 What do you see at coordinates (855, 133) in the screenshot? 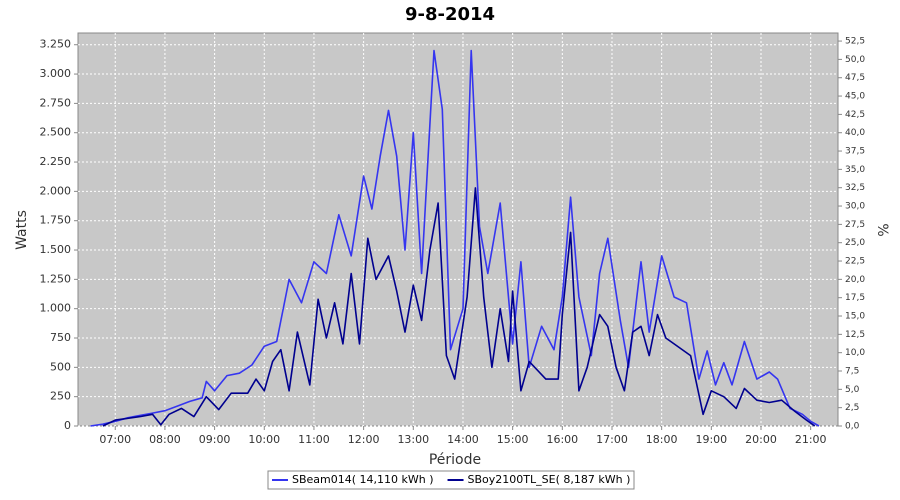
I see `y2-tick-label: 40,0` at bounding box center [855, 133].